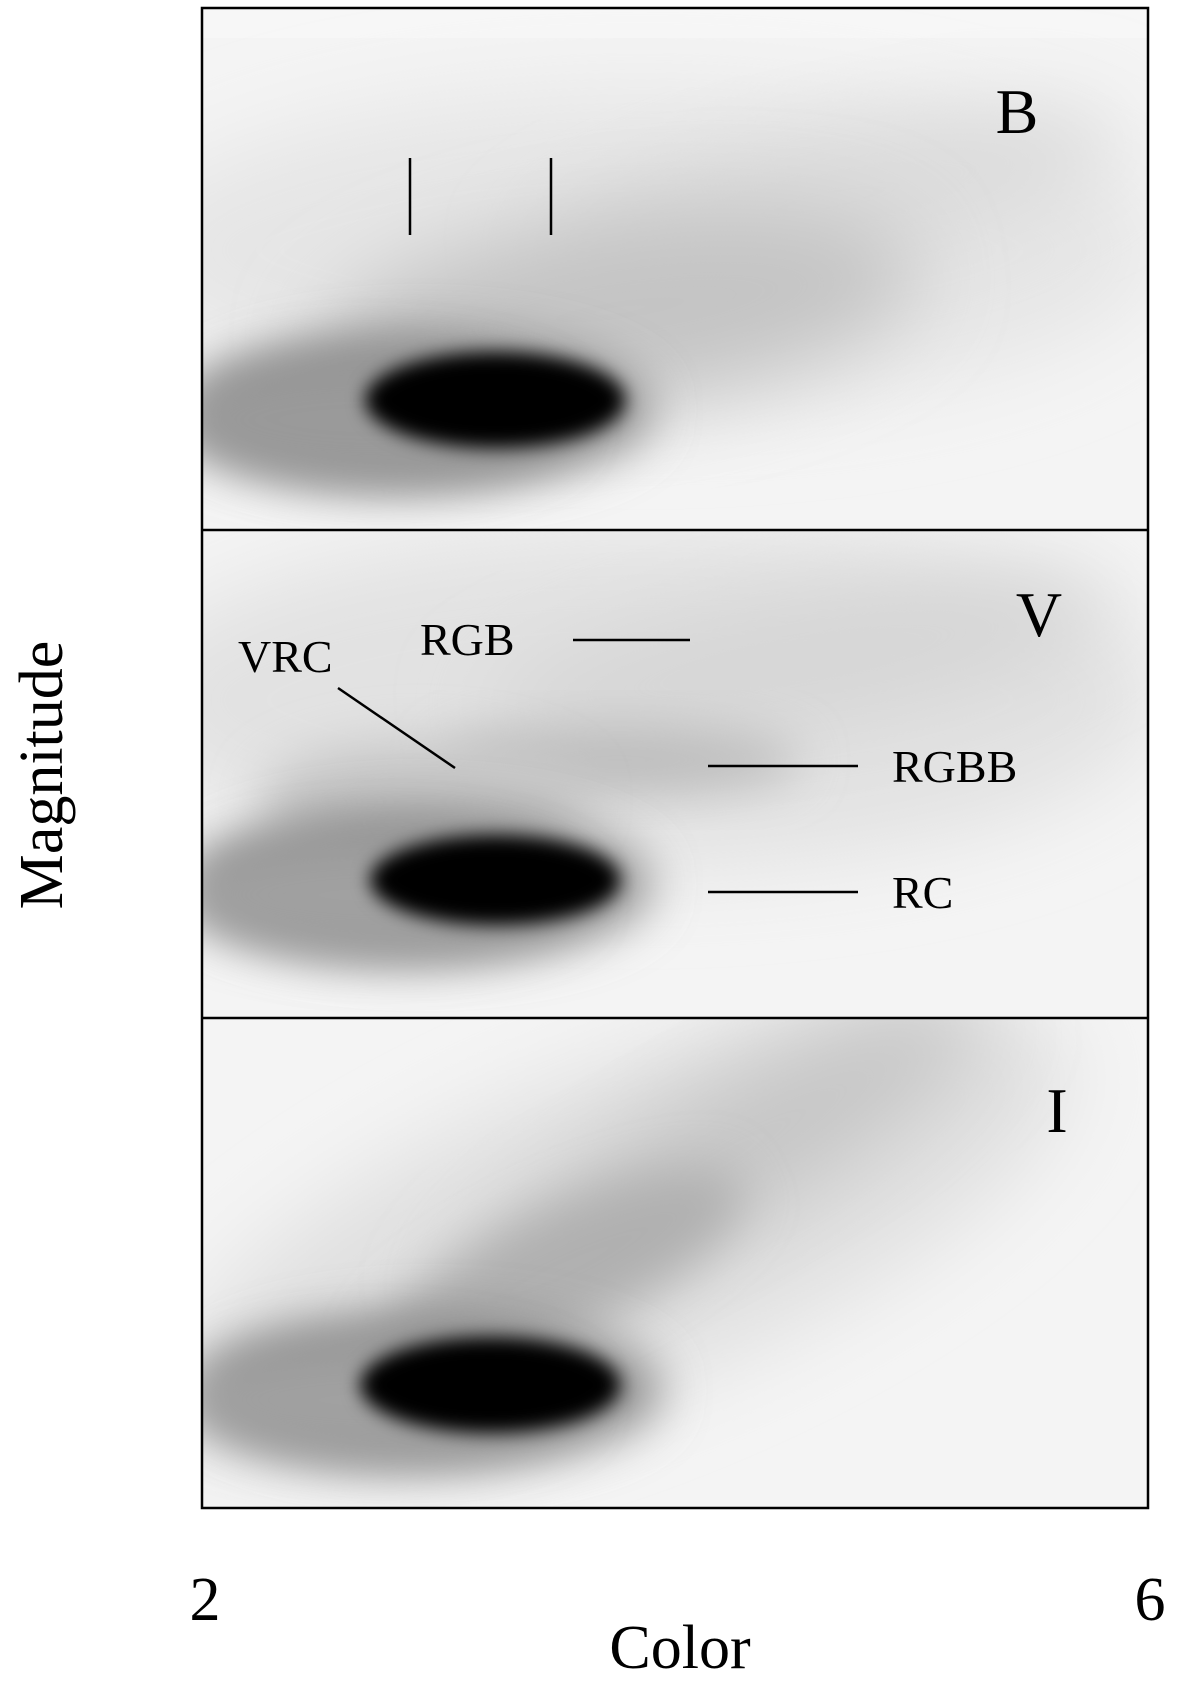  Describe the element at coordinates (285, 656) in the screenshot. I see `annotation-vrc: VRC` at that location.